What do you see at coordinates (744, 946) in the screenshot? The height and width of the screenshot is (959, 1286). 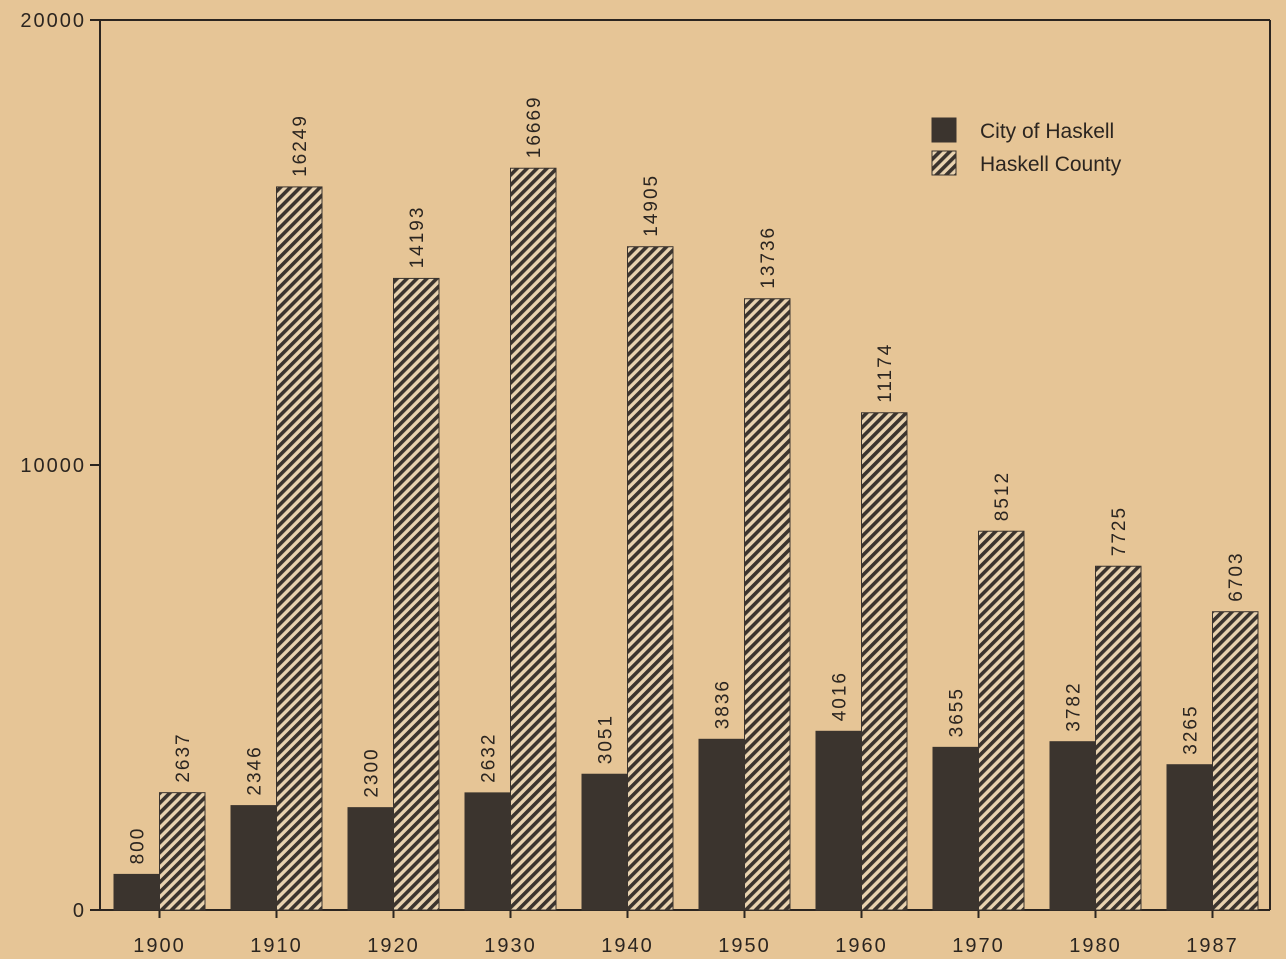 I see `x-tick-label: 1950` at bounding box center [744, 946].